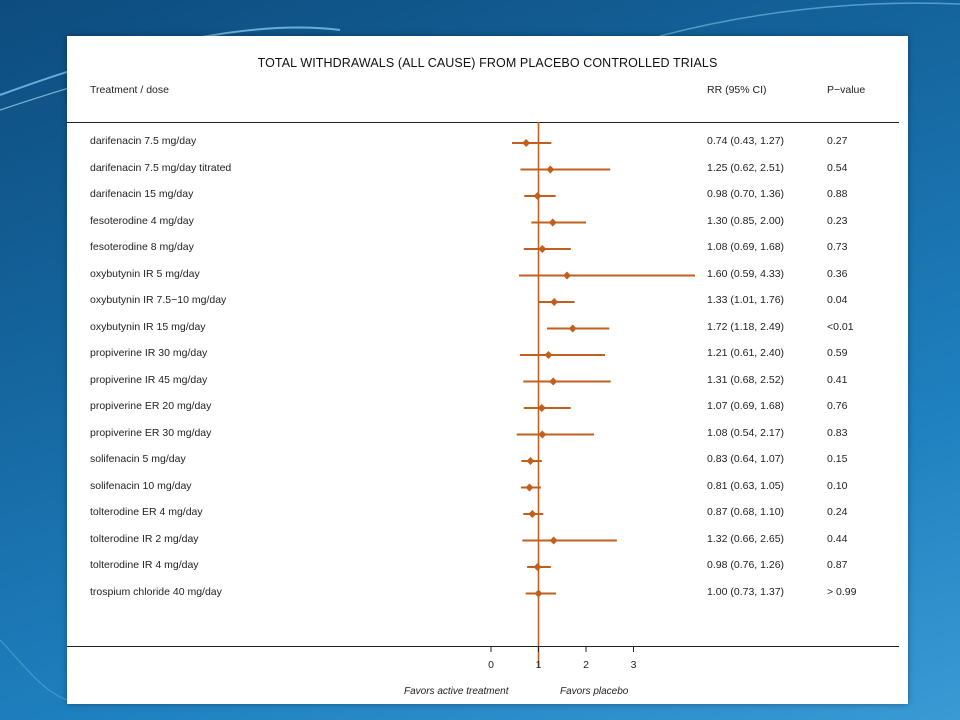 The height and width of the screenshot is (720, 960). I want to click on rr-value: 0.98 (0.70, 1.36), so click(746, 194).